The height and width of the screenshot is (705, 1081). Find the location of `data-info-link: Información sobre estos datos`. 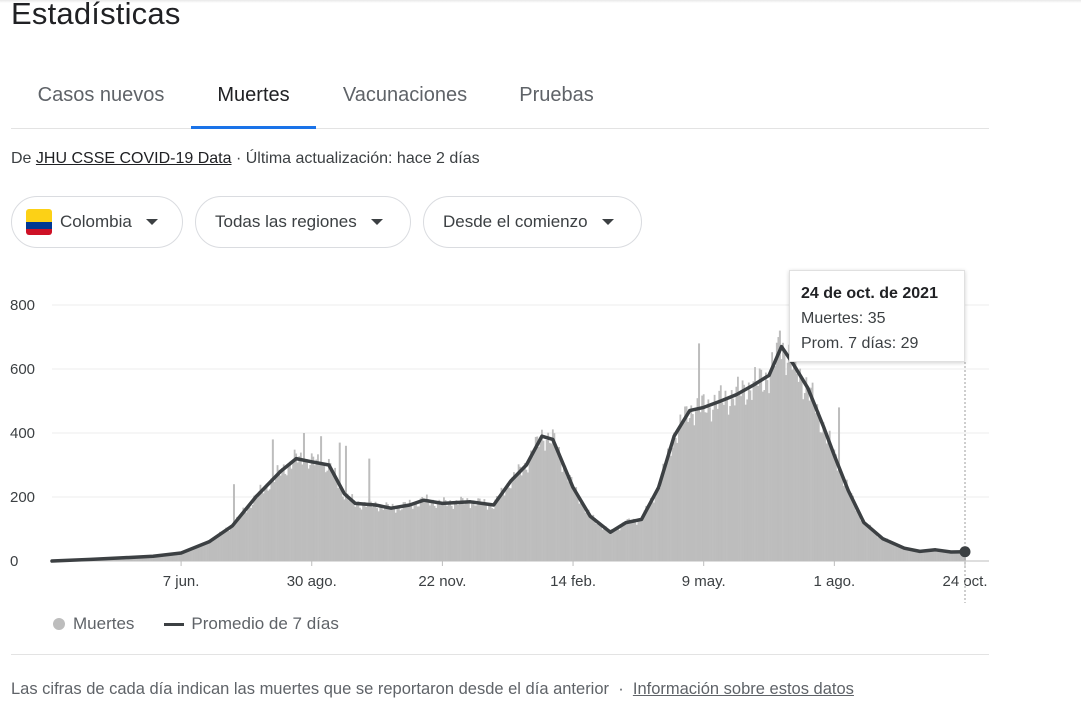

data-info-link: Información sobre estos datos is located at coordinates (743, 689).